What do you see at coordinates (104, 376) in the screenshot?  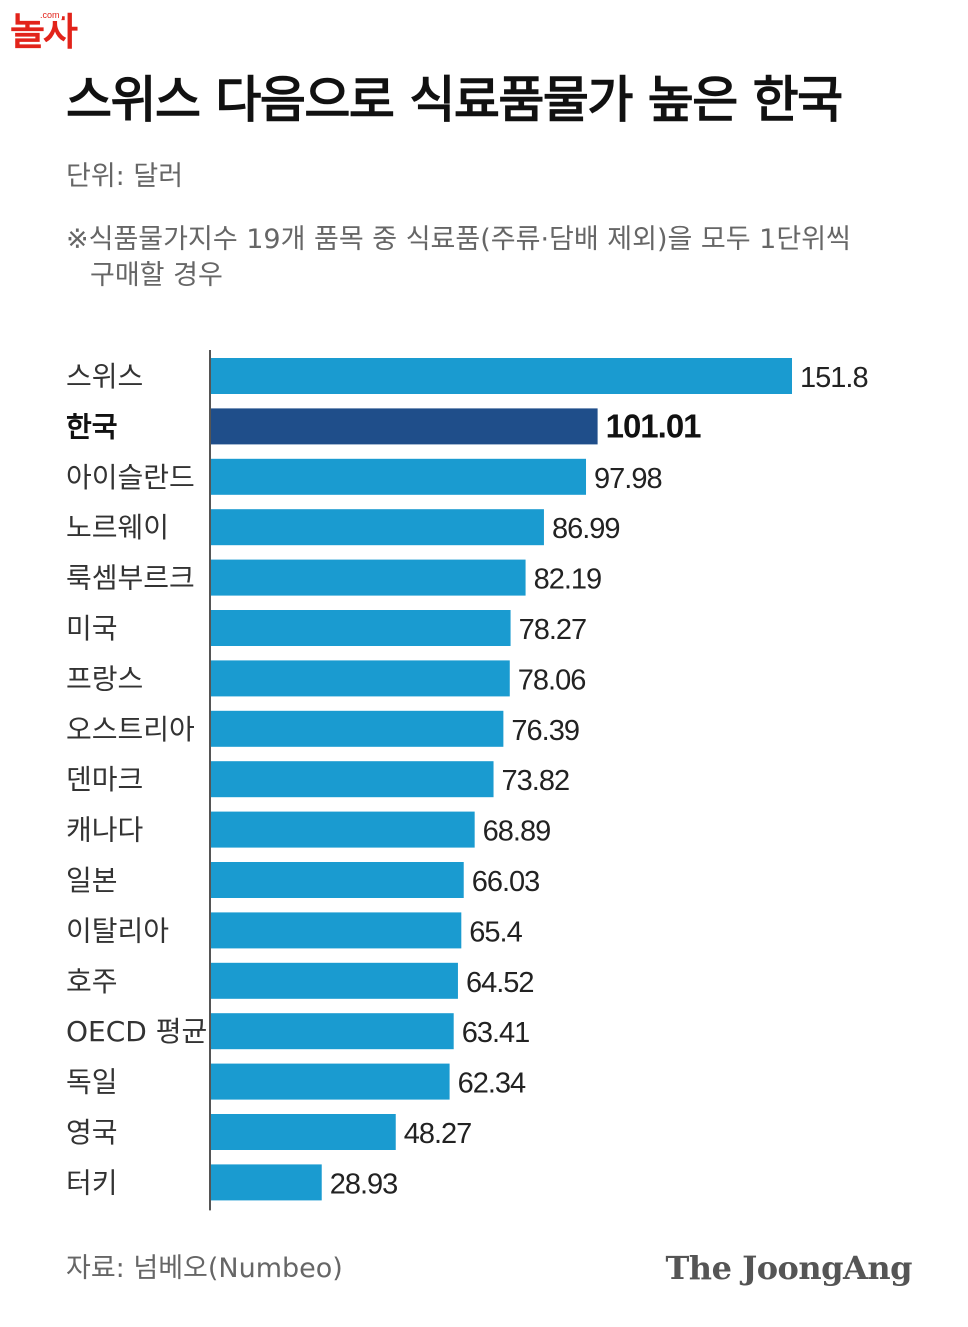 I see `category-label: 스위스` at bounding box center [104, 376].